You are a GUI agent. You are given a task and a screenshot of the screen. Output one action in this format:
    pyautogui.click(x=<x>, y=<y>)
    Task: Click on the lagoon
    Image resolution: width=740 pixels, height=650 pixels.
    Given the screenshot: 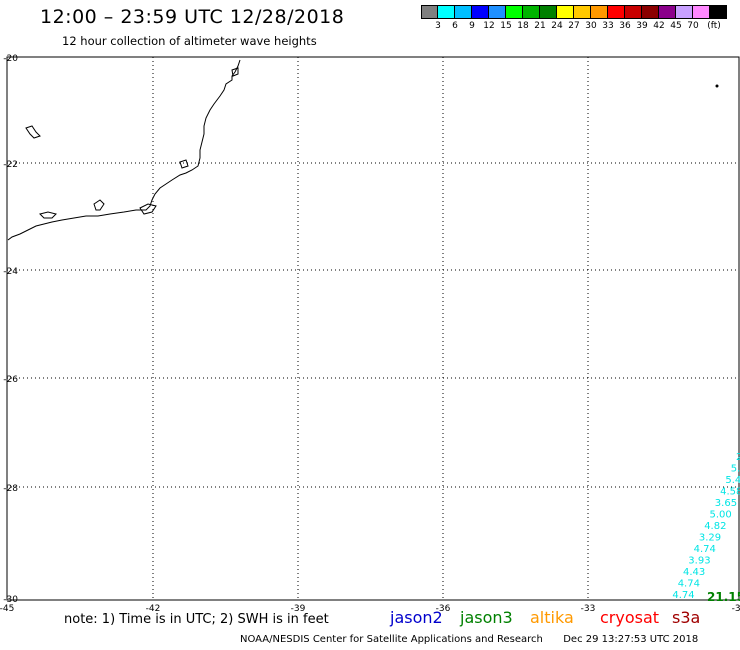 What is the action you would take?
    pyautogui.click(x=184, y=164)
    